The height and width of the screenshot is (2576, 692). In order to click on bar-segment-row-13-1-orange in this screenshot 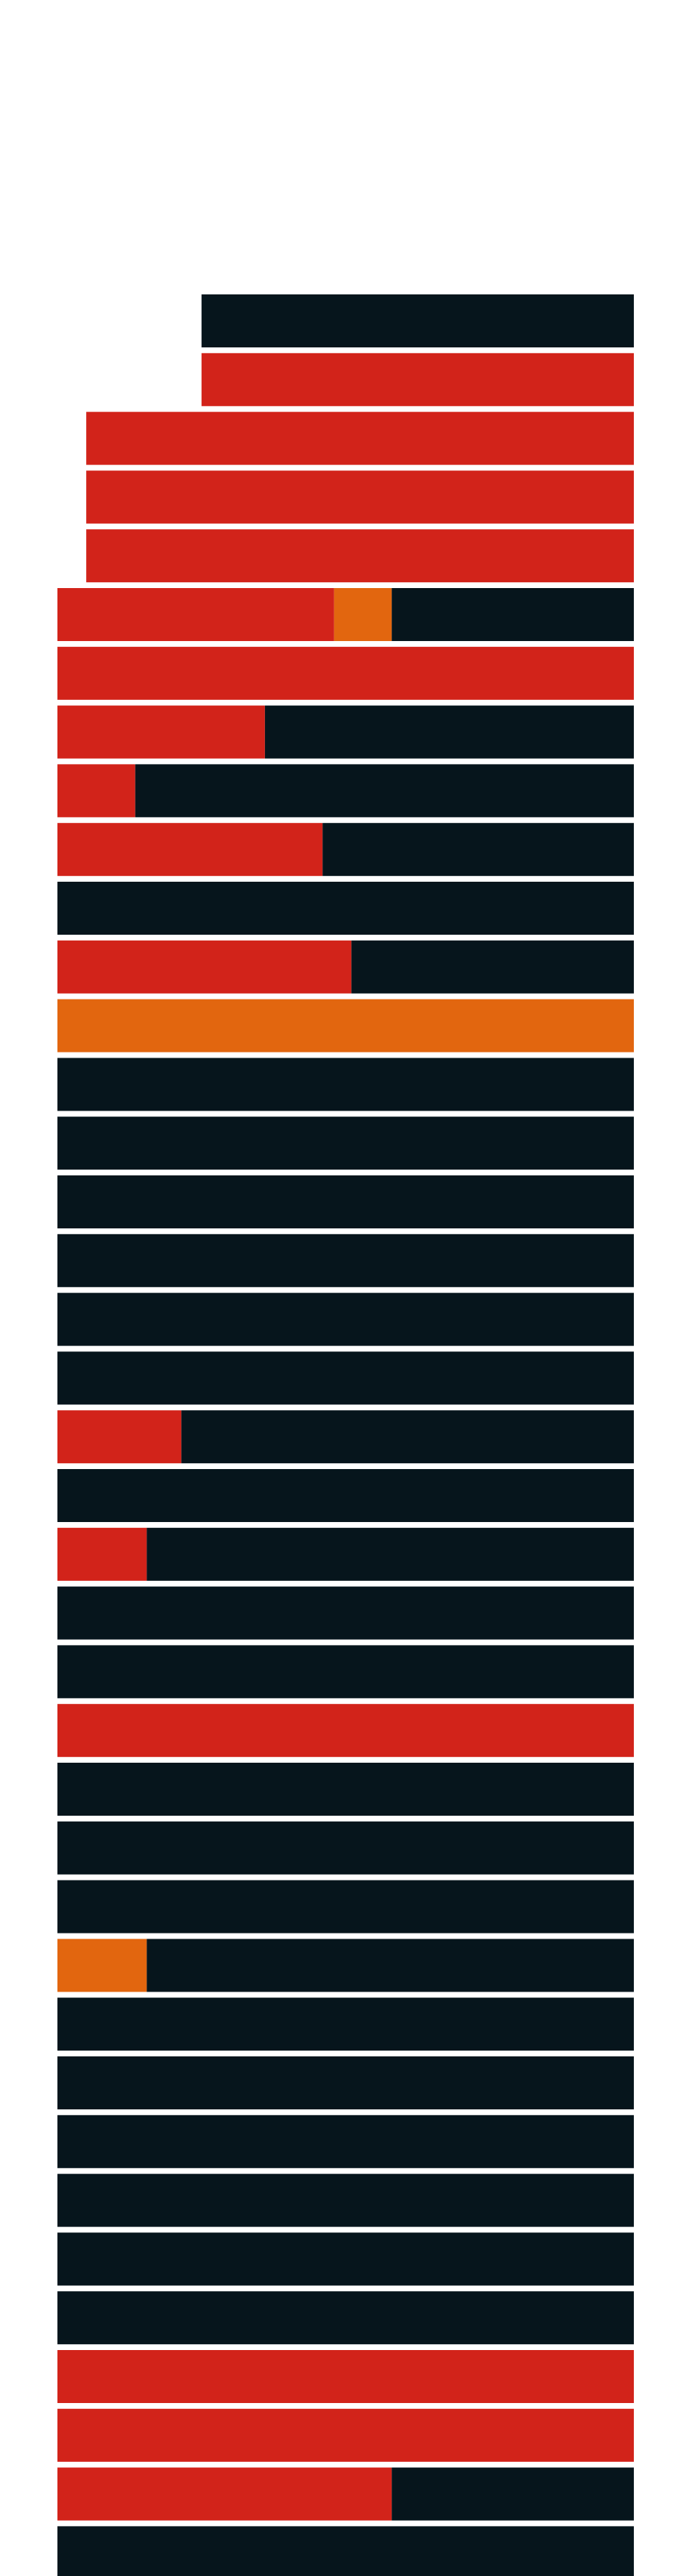, I will do `click(345, 1025)`.